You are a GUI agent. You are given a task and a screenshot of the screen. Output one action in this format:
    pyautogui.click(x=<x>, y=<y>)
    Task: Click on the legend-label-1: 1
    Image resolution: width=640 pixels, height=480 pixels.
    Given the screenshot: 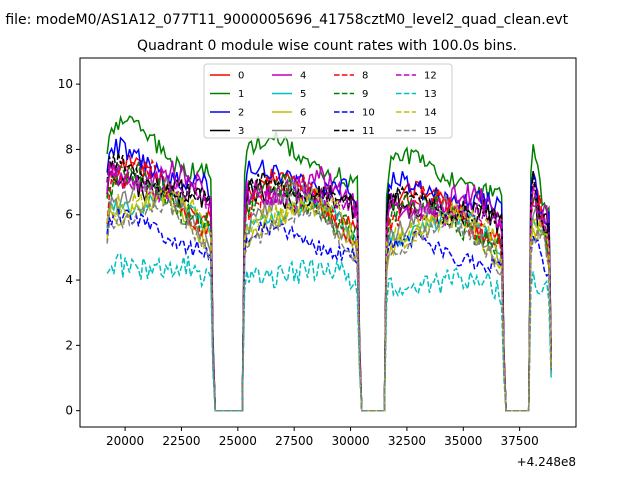 What is the action you would take?
    pyautogui.click(x=241, y=94)
    